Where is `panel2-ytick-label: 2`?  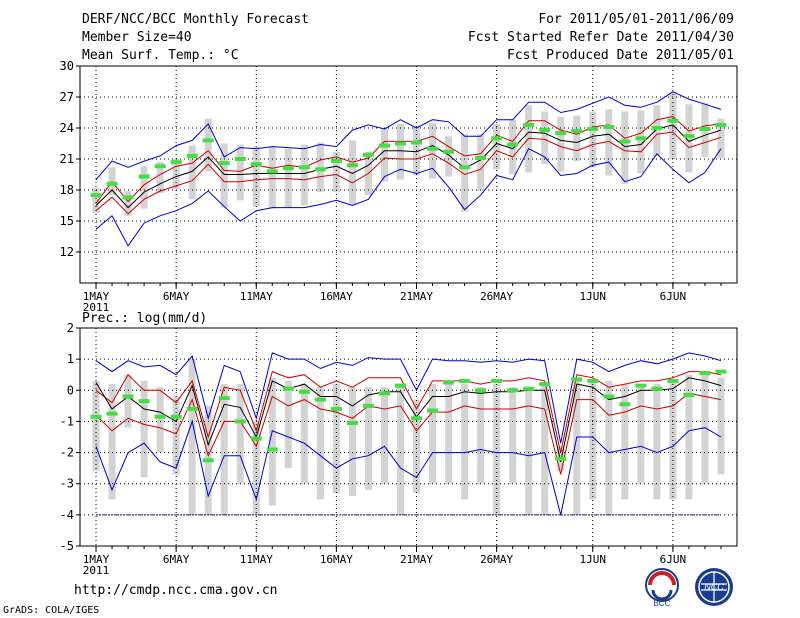 panel2-ytick-label: 2 is located at coordinates (70, 328).